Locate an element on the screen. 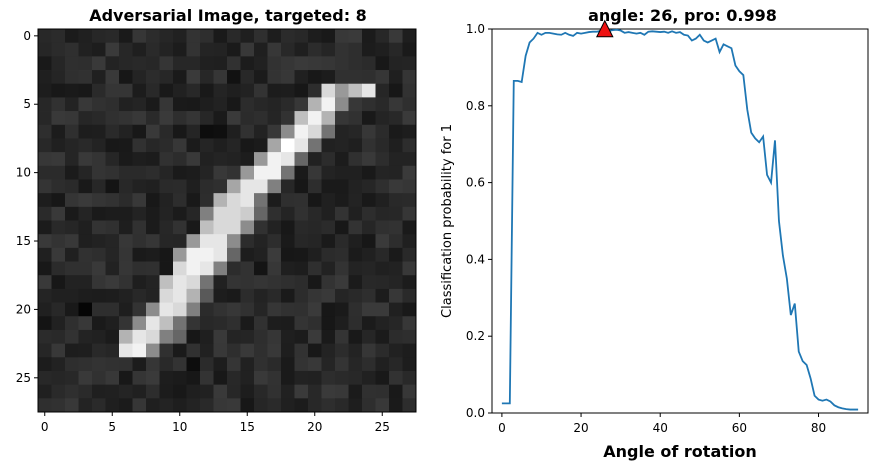  line-x-ticks: 0 20 40 60 80 is located at coordinates (662, 424).